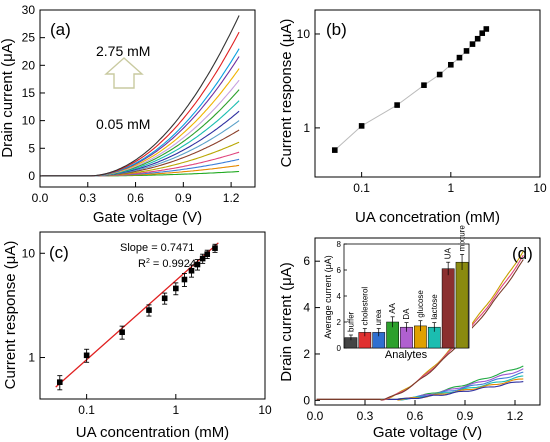 Image resolution: width=550 pixels, height=442 pixels. Describe the element at coordinates (152, 432) in the screenshot. I see `panel-c-x-label: UA concentration (mM)` at that location.